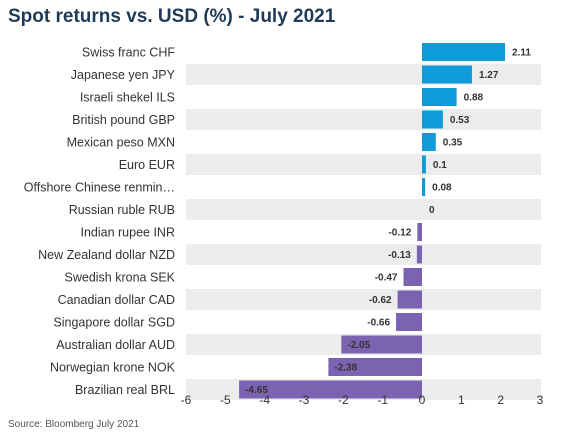  I want to click on data-label: -0.66, so click(378, 323).